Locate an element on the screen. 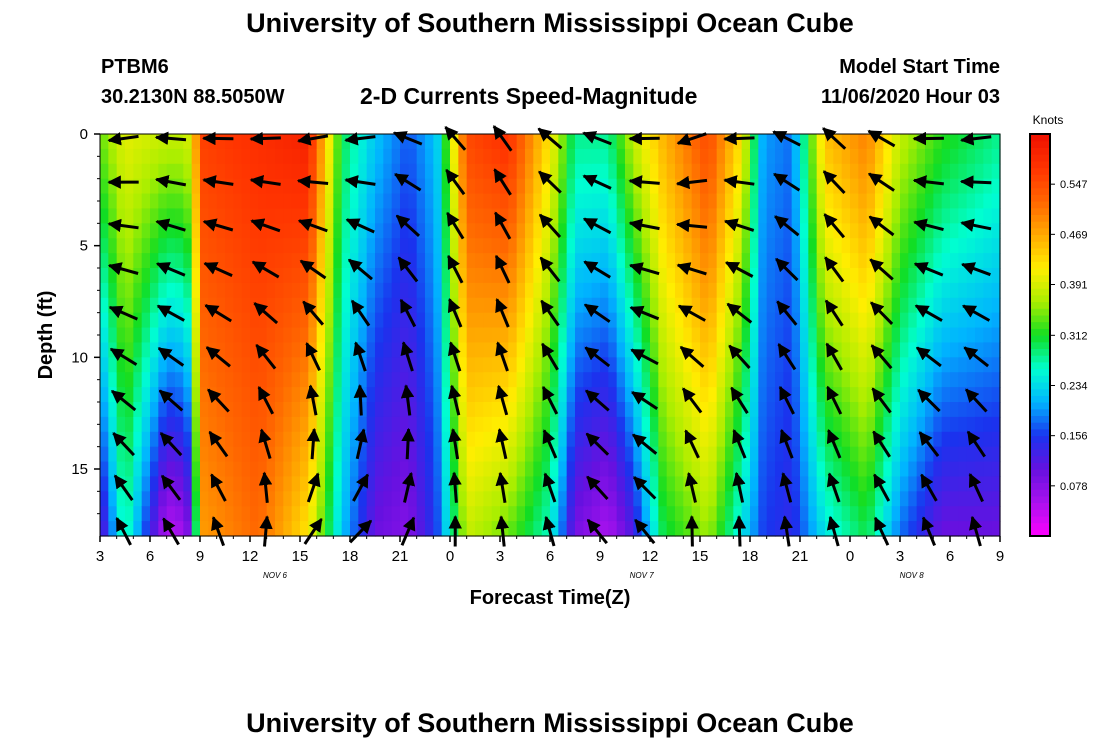  x-tick-label: 3 is located at coordinates (900, 556).